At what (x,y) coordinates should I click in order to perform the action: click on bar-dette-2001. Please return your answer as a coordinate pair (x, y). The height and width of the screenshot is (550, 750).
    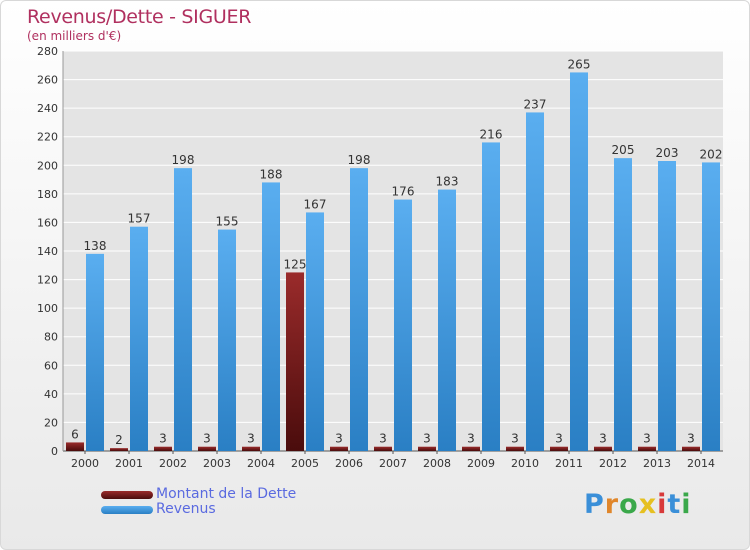
    Looking at the image, I should click on (119, 449).